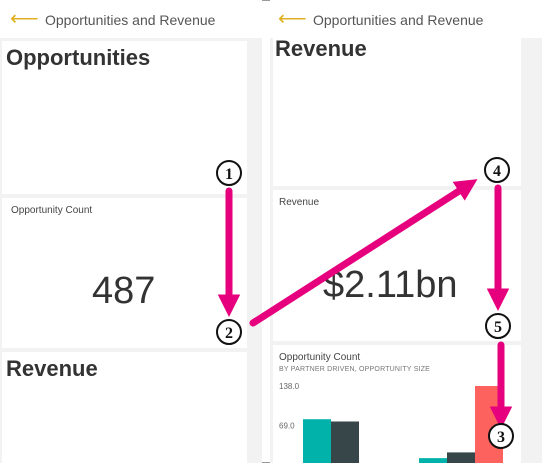 The height and width of the screenshot is (463, 542). I want to click on annotation-marker-4-label: 4, so click(497, 171).